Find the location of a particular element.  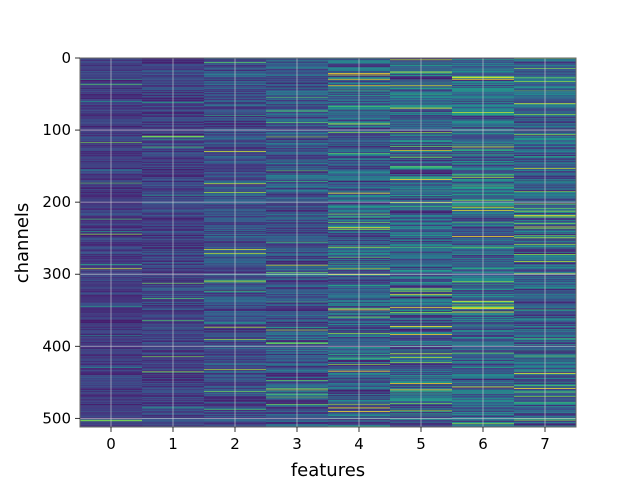

y-tick-label-400: 400 is located at coordinates (56, 346).